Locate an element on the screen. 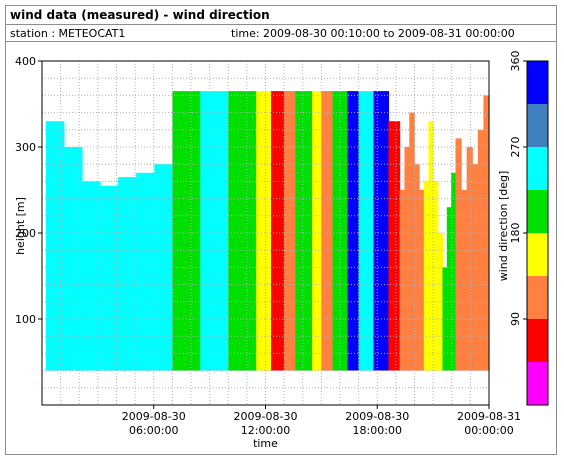 This screenshot has height=462, width=564. y-tick-label: 400 is located at coordinates (25, 61).